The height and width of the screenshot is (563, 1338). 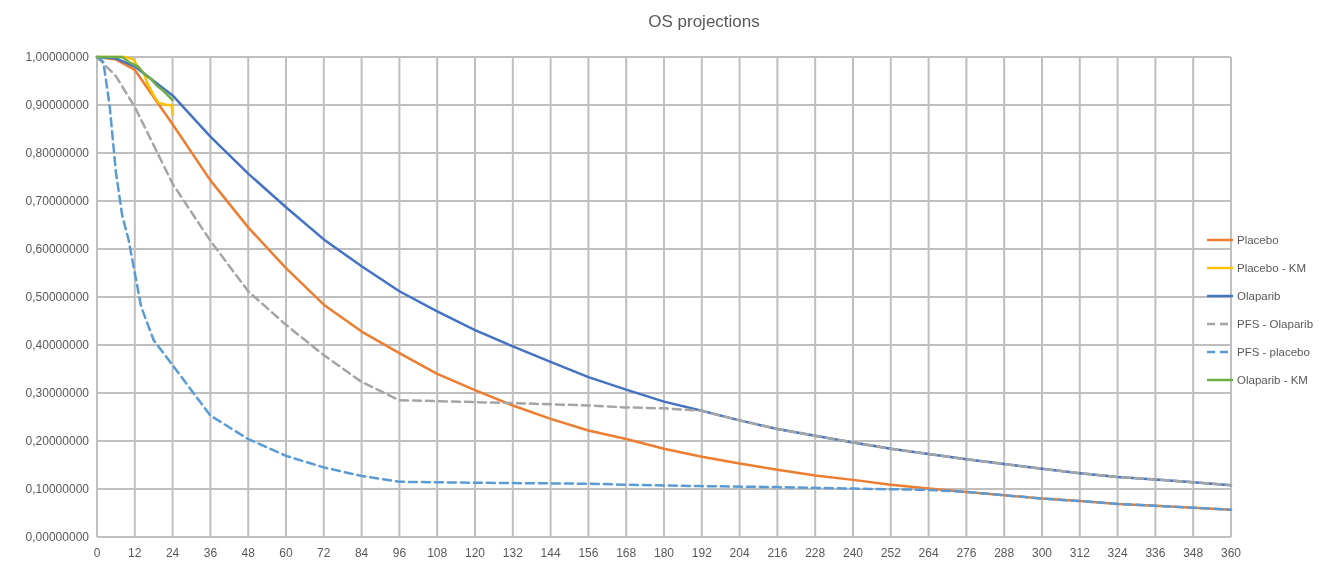 I want to click on x-tick-label: 324, so click(x=1117, y=553).